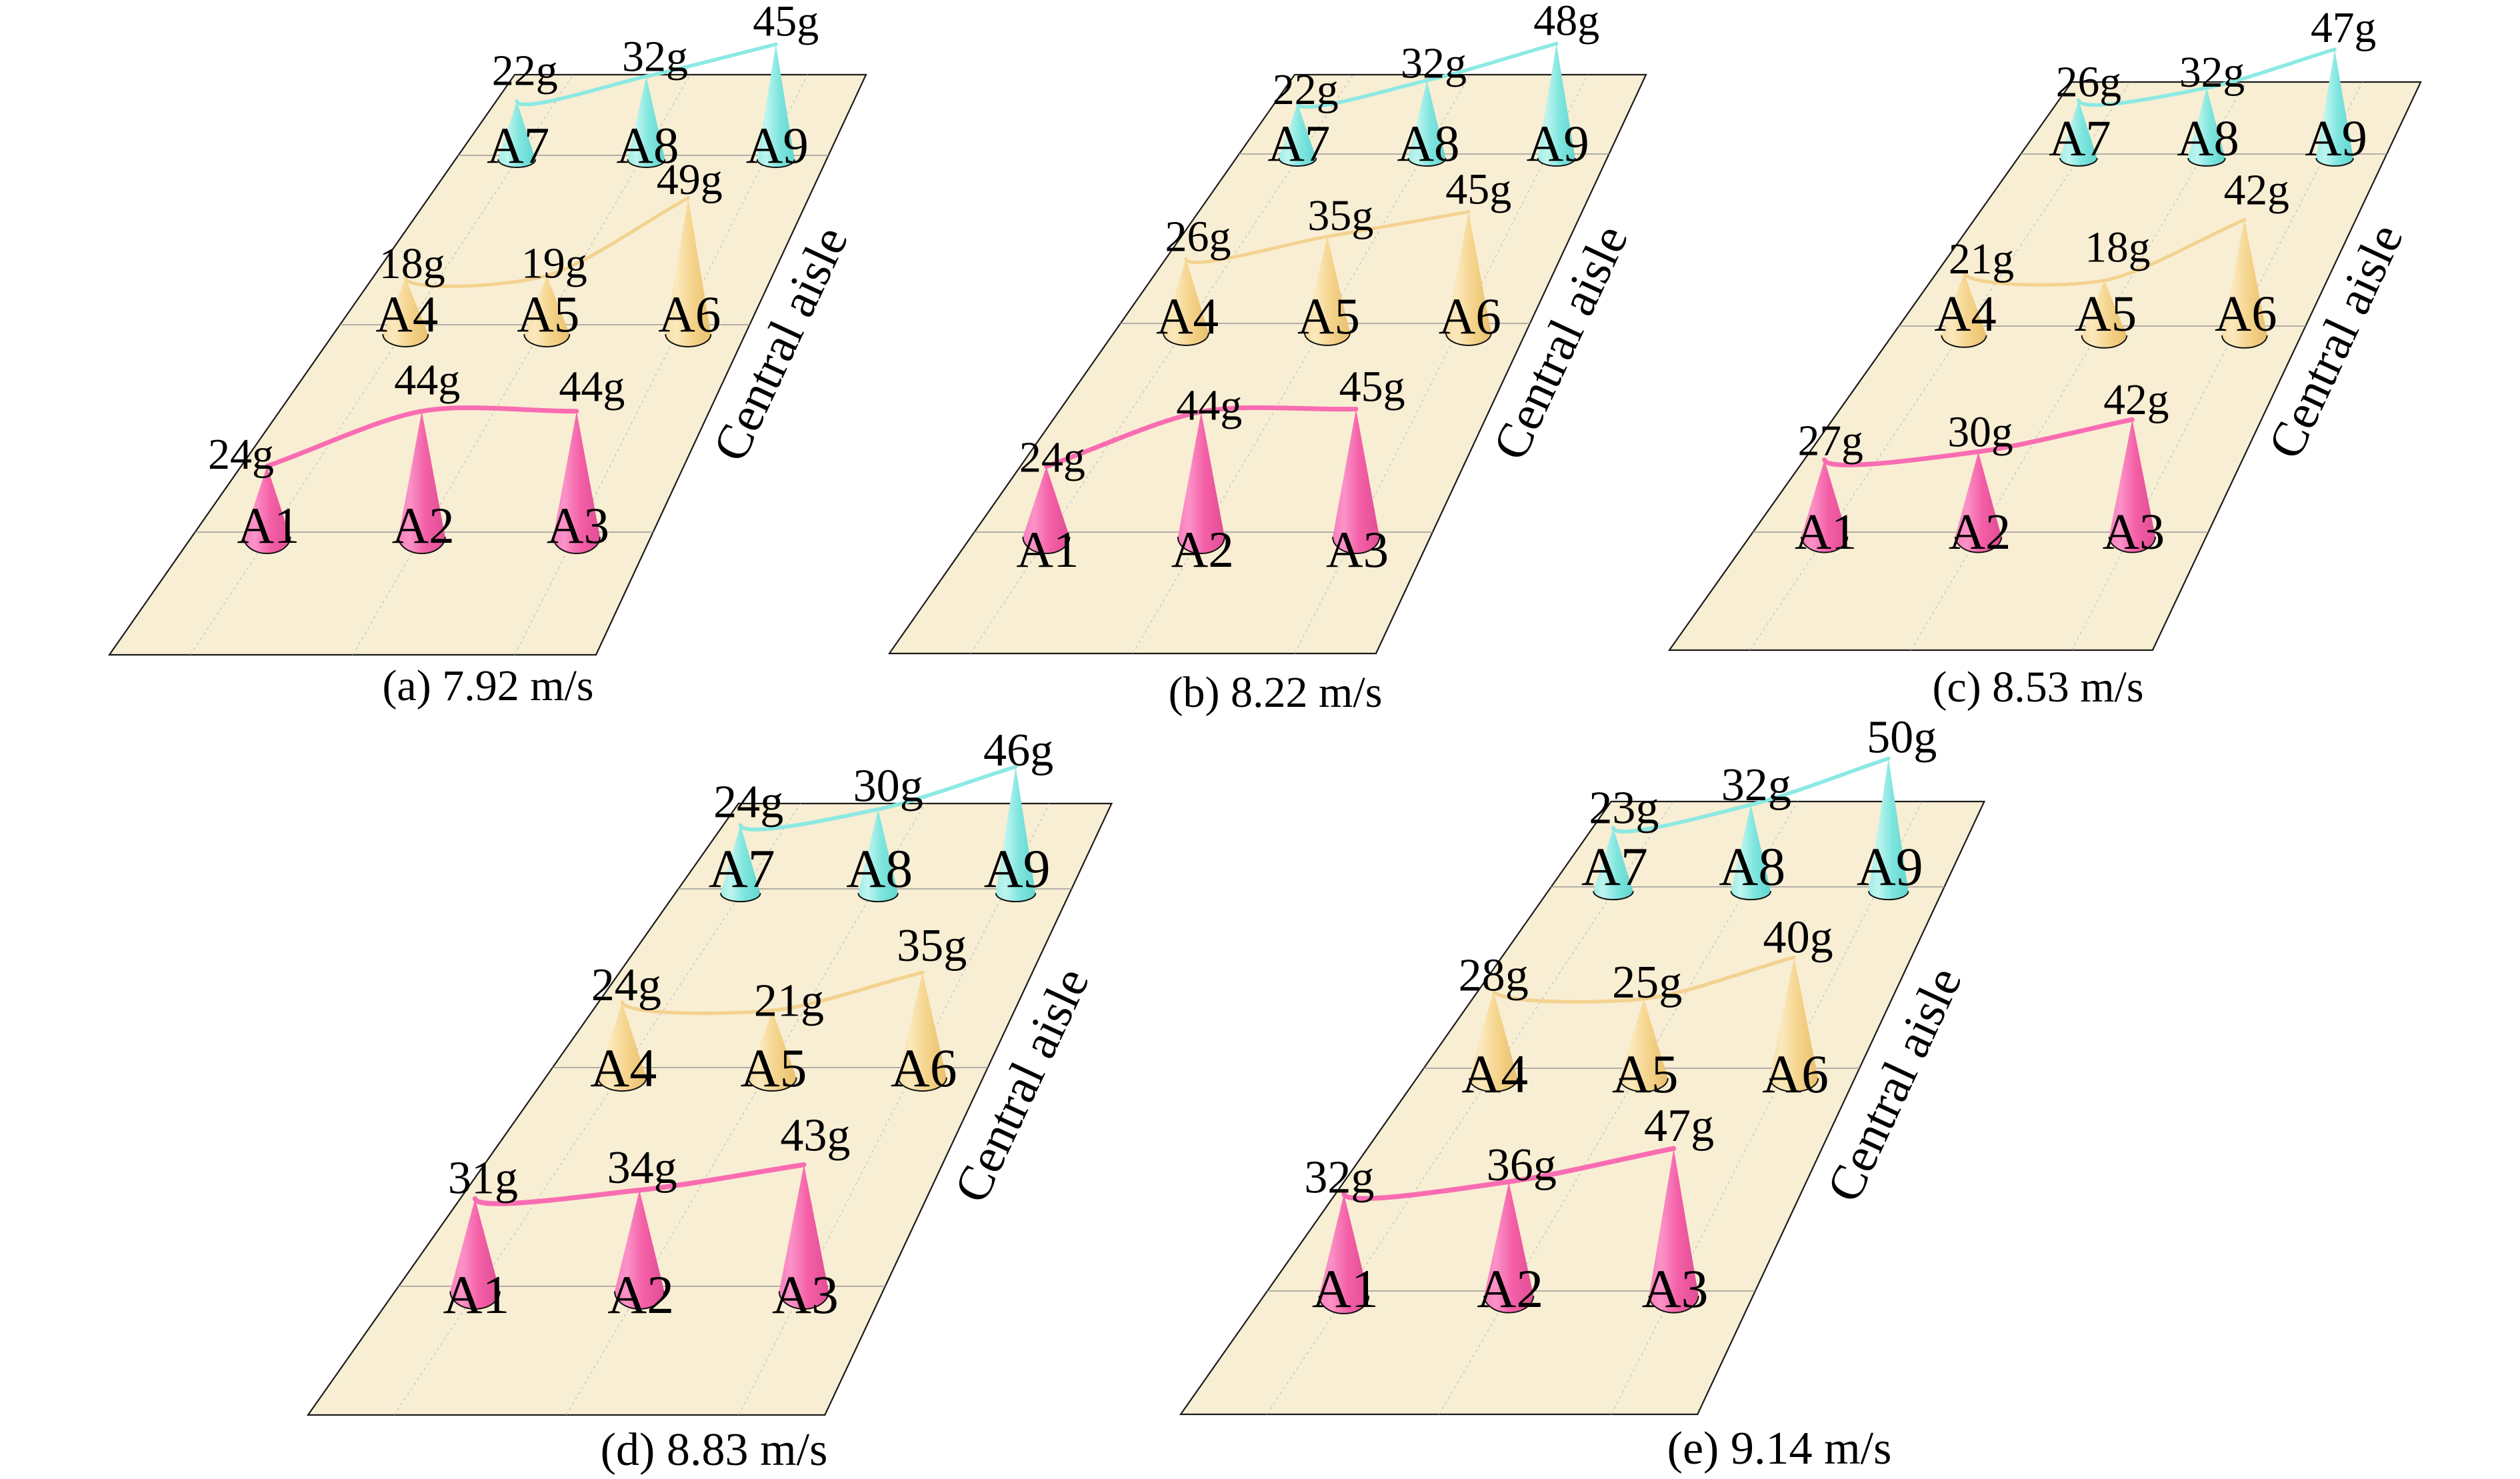  Describe the element at coordinates (642, 1168) in the screenshot. I see `svg-text: 34g` at that location.